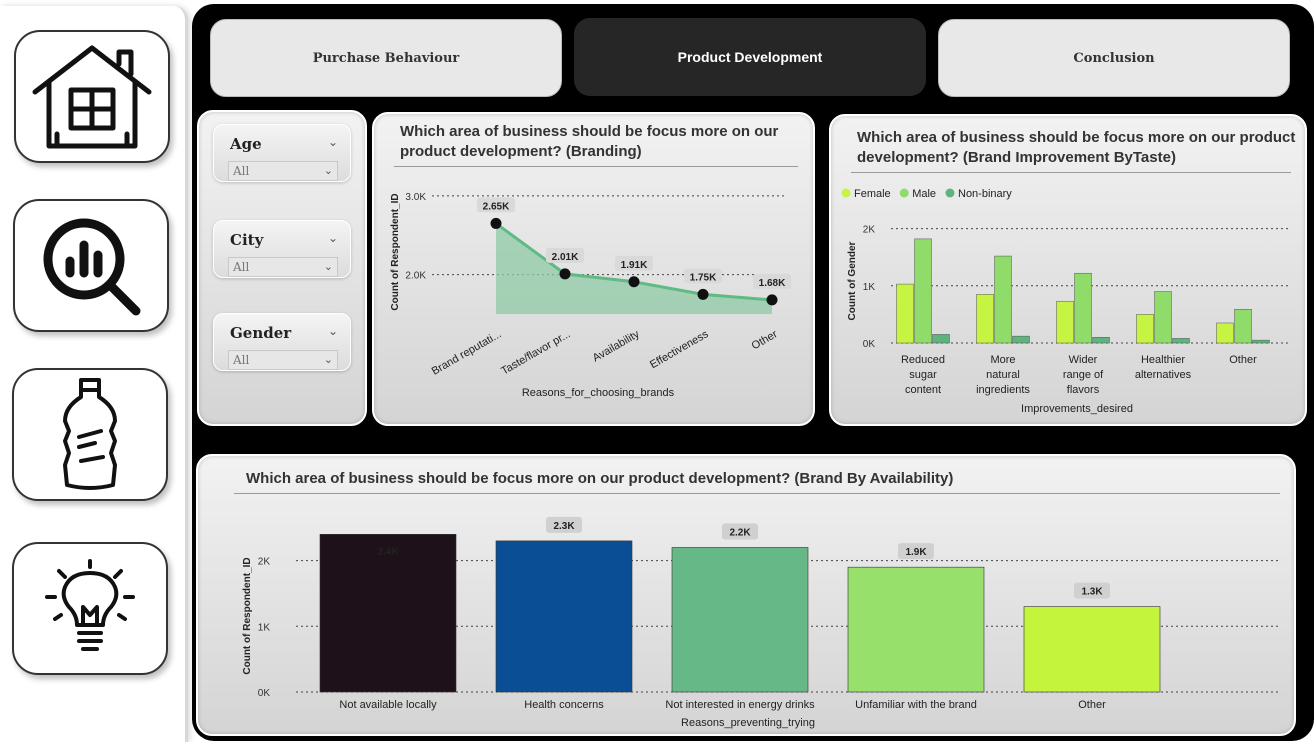  Describe the element at coordinates (1163, 360) in the screenshot. I see `x-tick-label: Healthier` at that location.